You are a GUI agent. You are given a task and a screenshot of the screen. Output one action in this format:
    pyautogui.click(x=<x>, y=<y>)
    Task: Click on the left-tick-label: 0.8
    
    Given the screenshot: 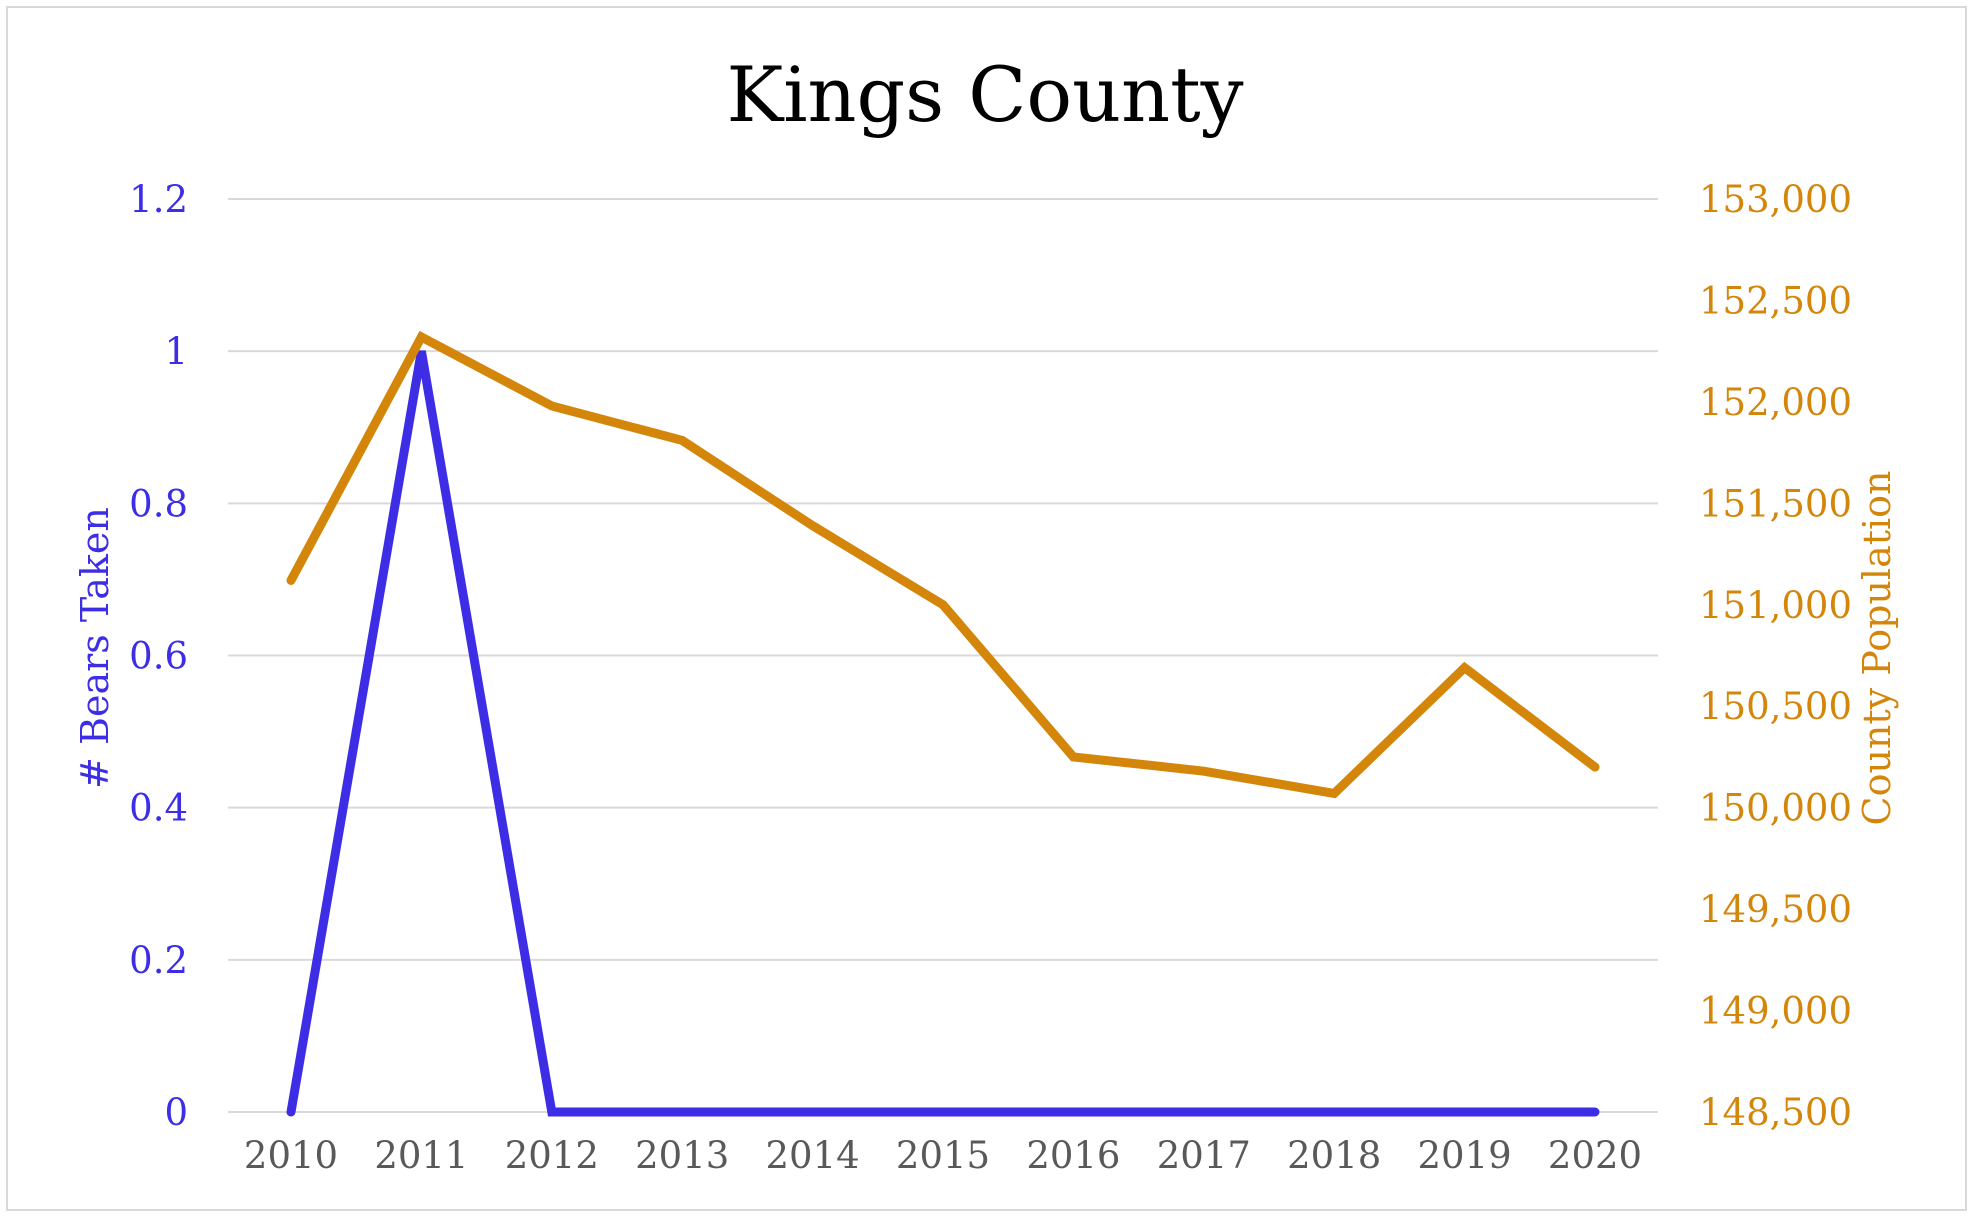 What is the action you would take?
    pyautogui.click(x=158, y=503)
    